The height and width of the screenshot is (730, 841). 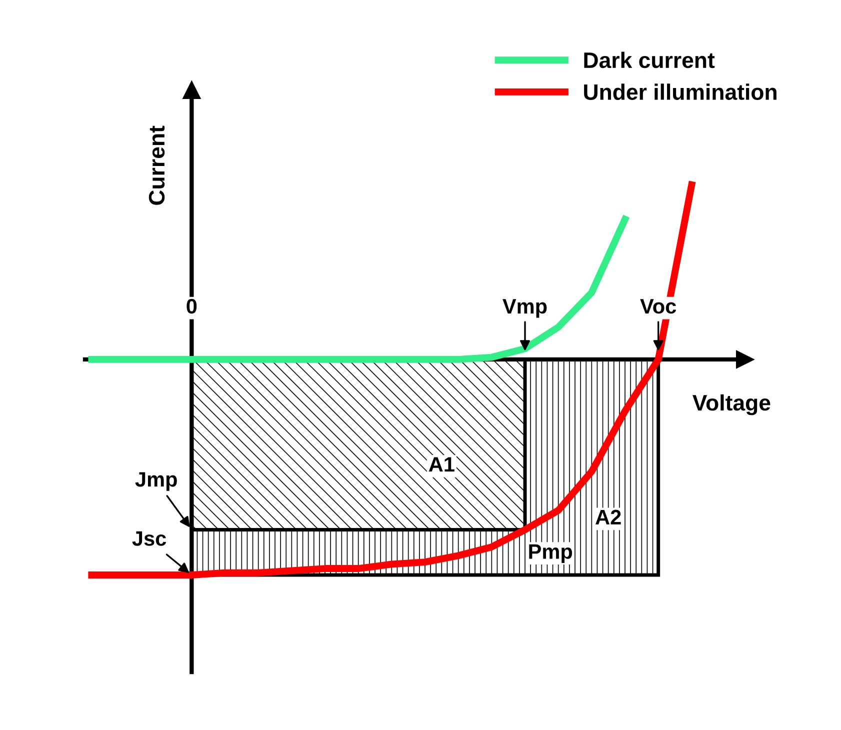 I want to click on annotation: A1, so click(x=441, y=464).